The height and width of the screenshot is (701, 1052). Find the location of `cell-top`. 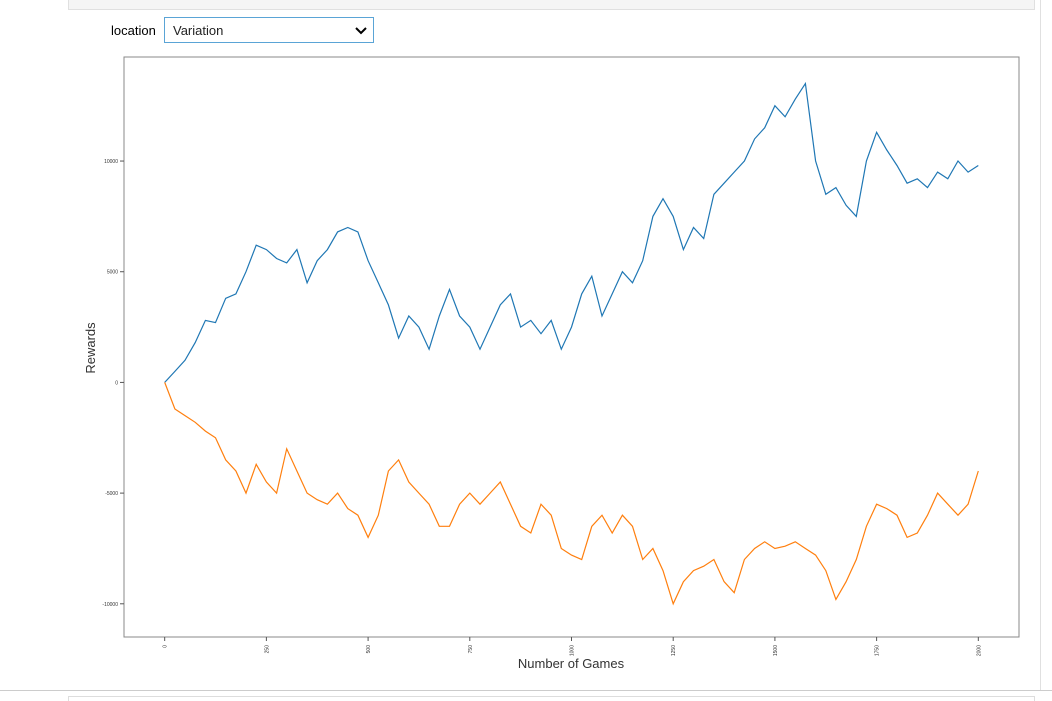

cell-top is located at coordinates (551, 5).